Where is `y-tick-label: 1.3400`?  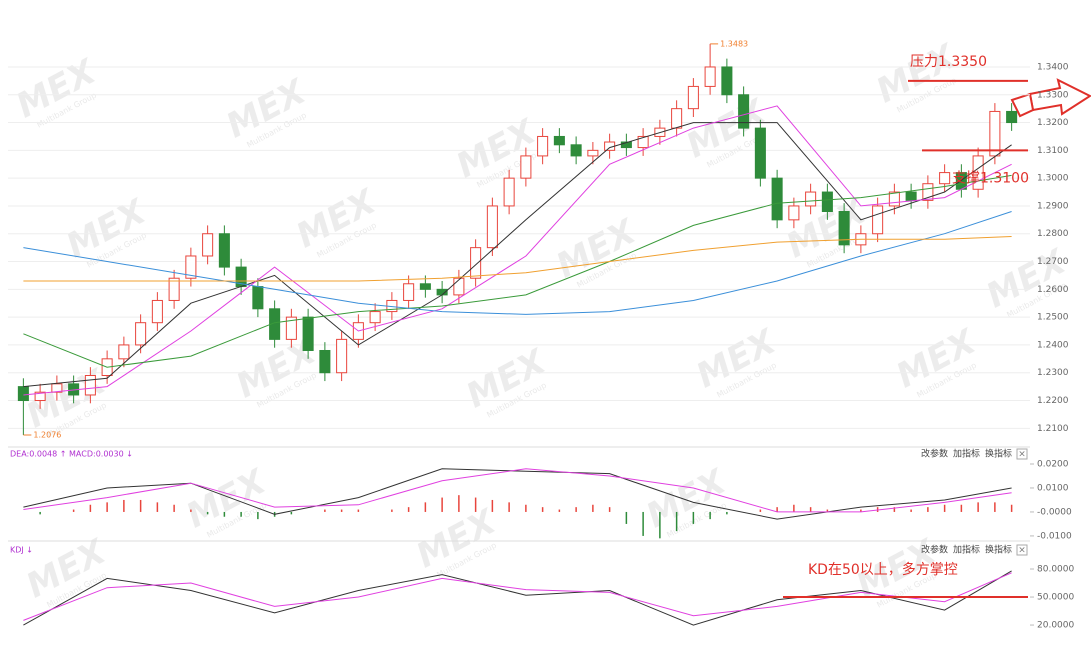 y-tick-label: 1.3400 is located at coordinates (1053, 67).